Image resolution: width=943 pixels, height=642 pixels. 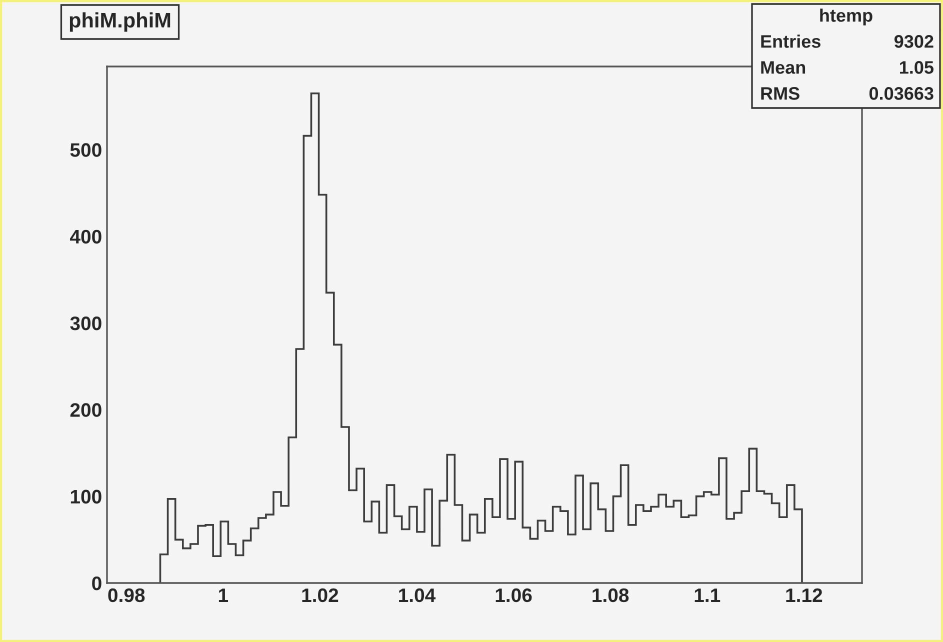 What do you see at coordinates (914, 41) in the screenshot?
I see `text: 9302` at bounding box center [914, 41].